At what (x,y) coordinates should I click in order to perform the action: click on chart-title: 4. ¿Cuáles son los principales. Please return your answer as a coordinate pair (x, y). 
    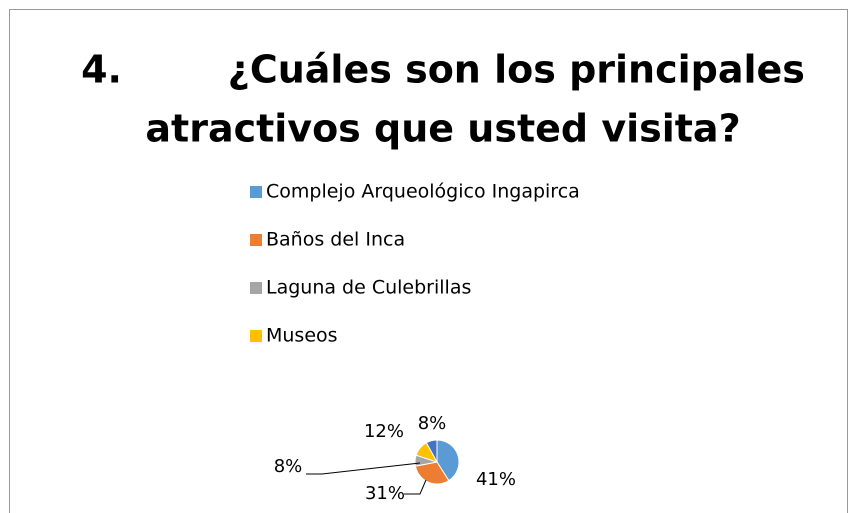
    Looking at the image, I should click on (443, 70).